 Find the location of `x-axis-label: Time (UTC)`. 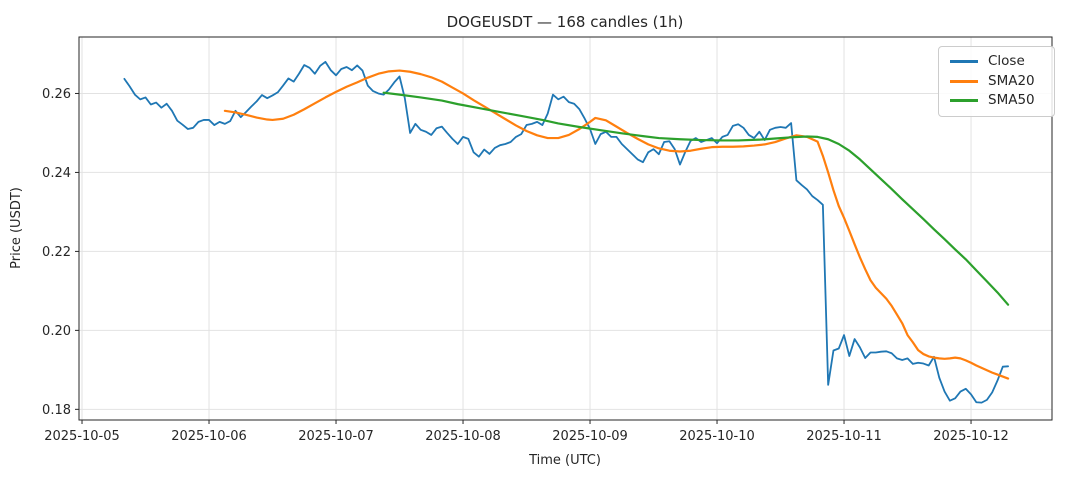

x-axis-label: Time (UTC) is located at coordinates (564, 460).